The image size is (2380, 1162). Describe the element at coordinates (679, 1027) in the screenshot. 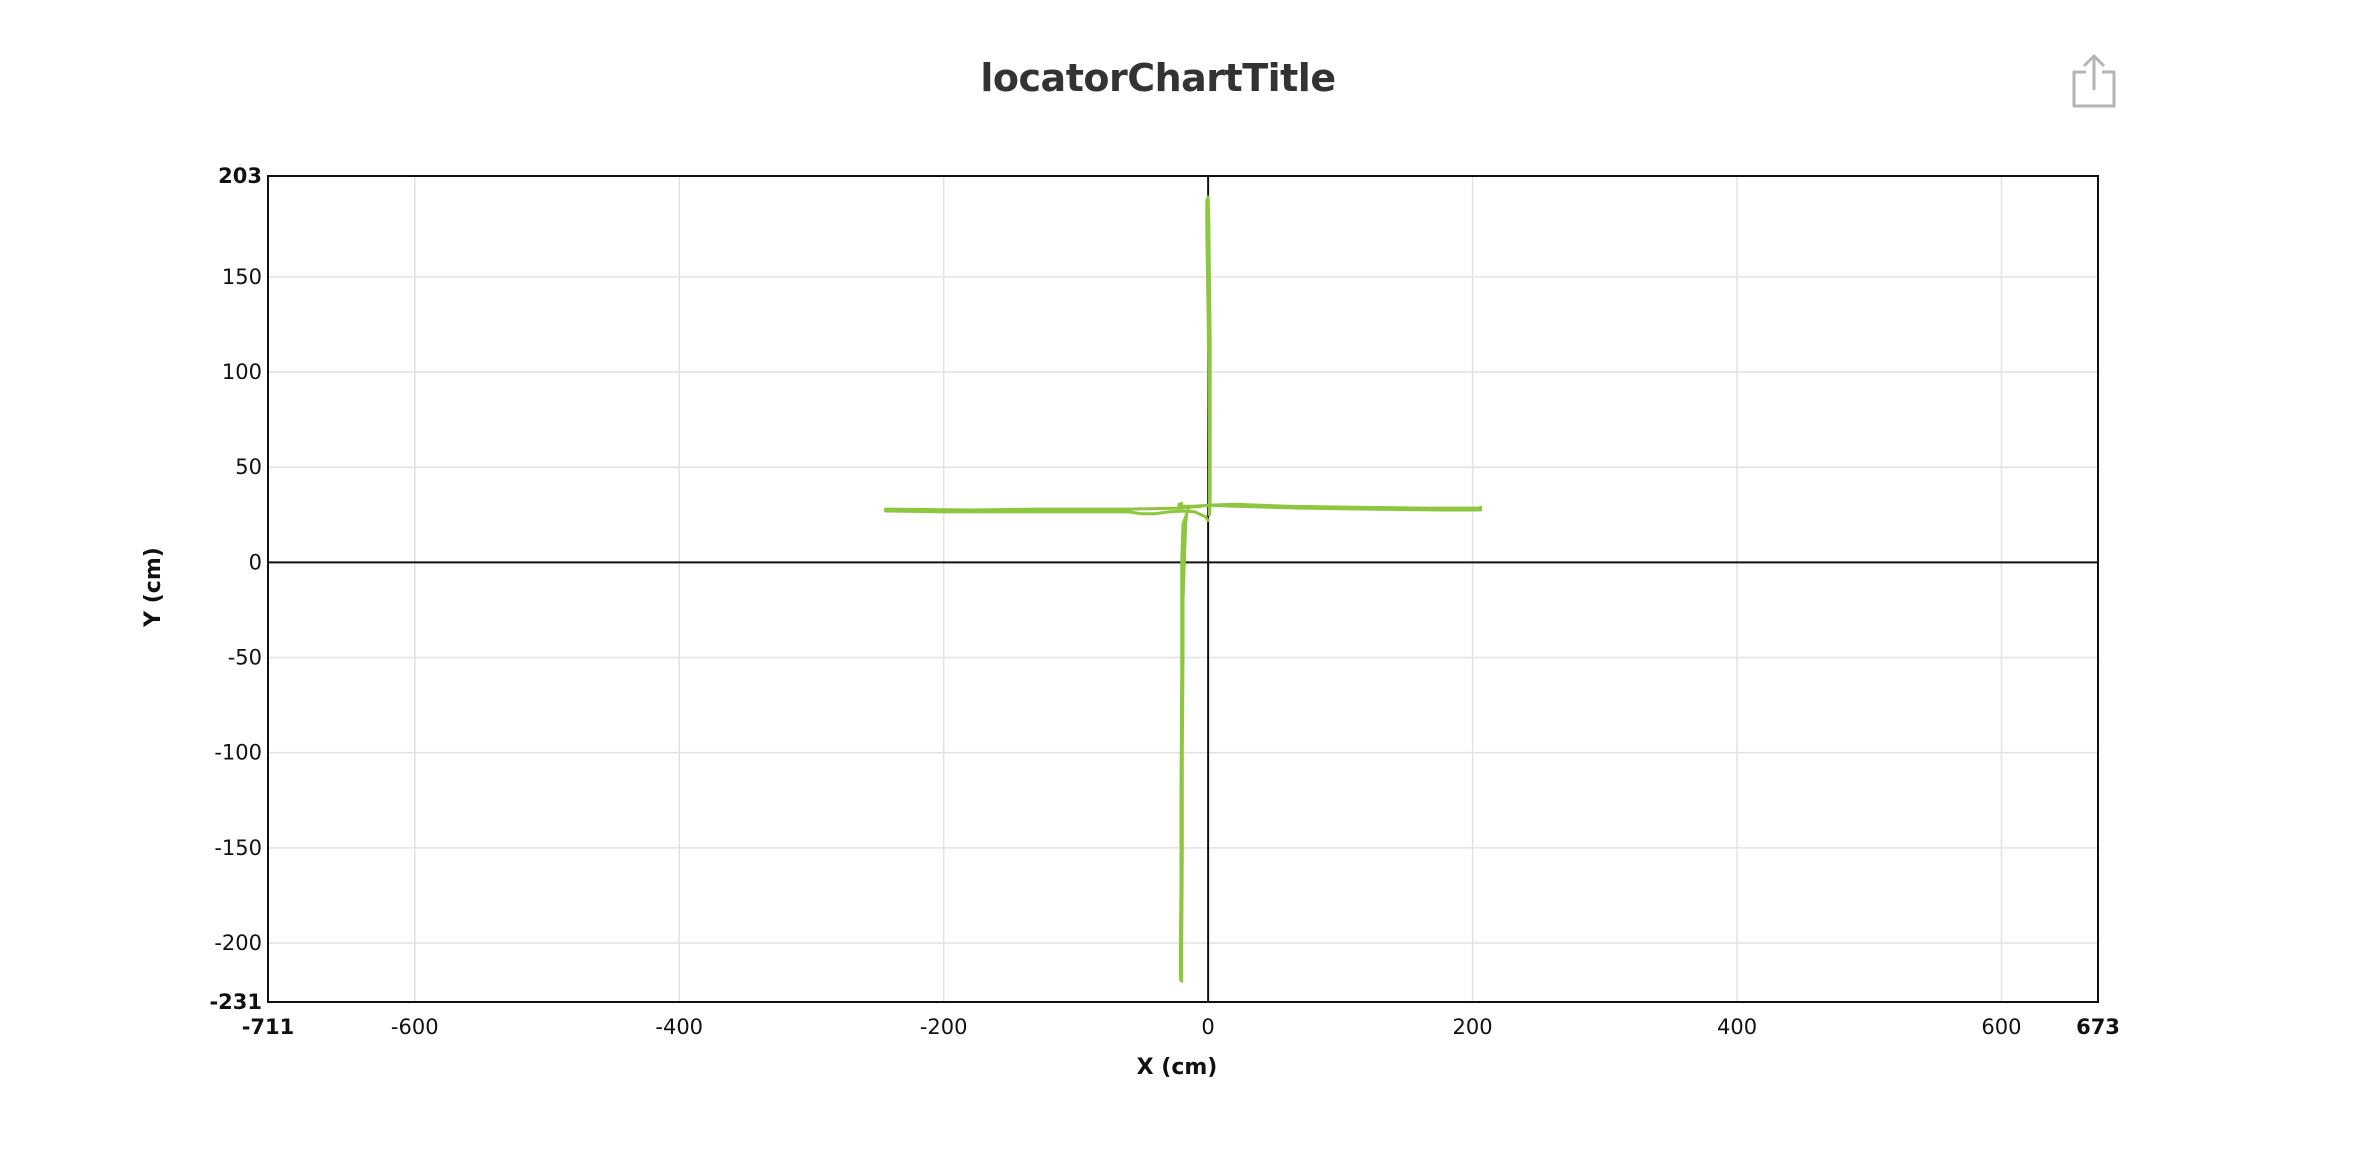

I see `x-tick-label: -400` at that location.